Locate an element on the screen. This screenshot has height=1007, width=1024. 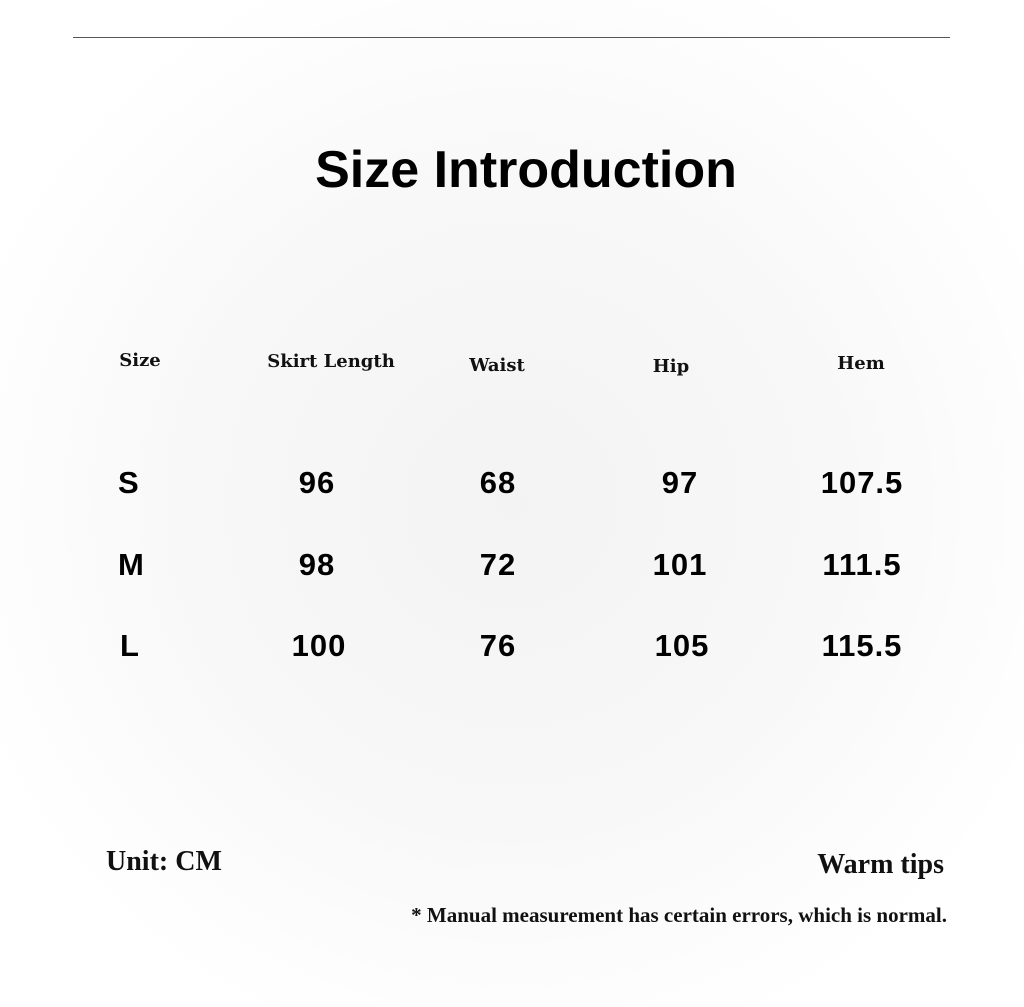
top-divider is located at coordinates (511, 37).